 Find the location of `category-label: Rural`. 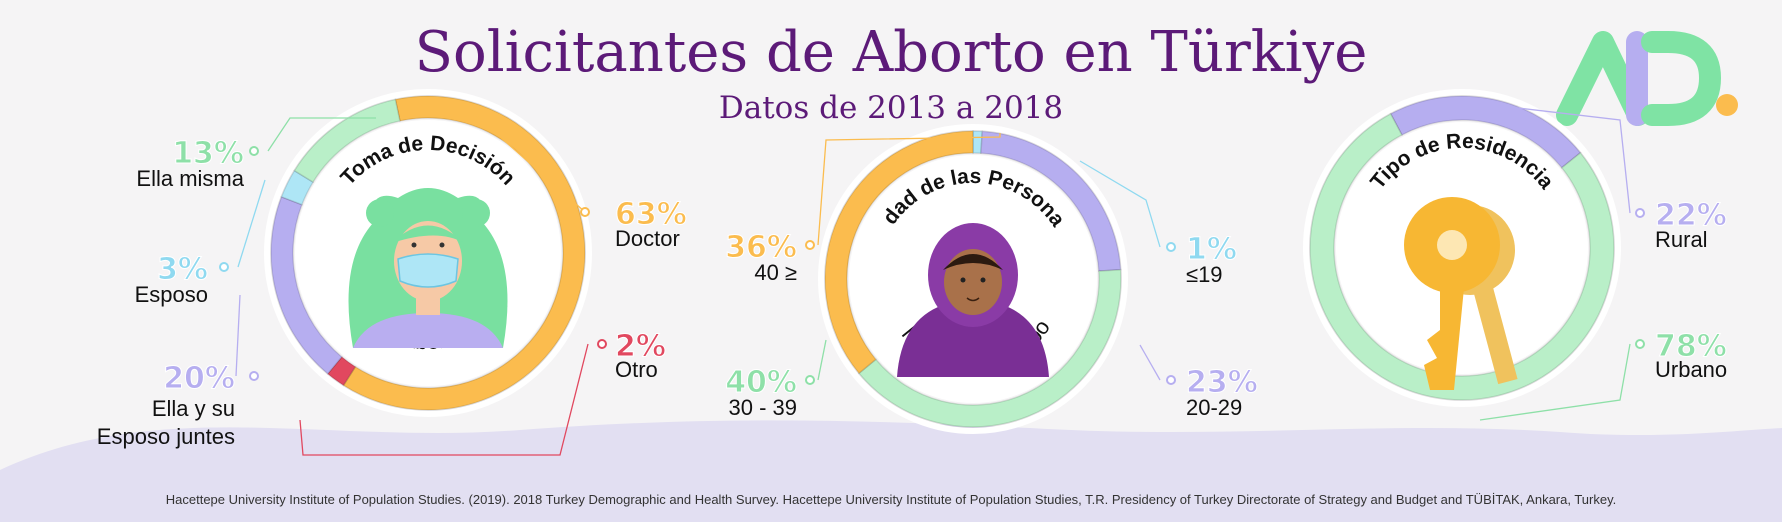

category-label: Rural is located at coordinates (1681, 239).